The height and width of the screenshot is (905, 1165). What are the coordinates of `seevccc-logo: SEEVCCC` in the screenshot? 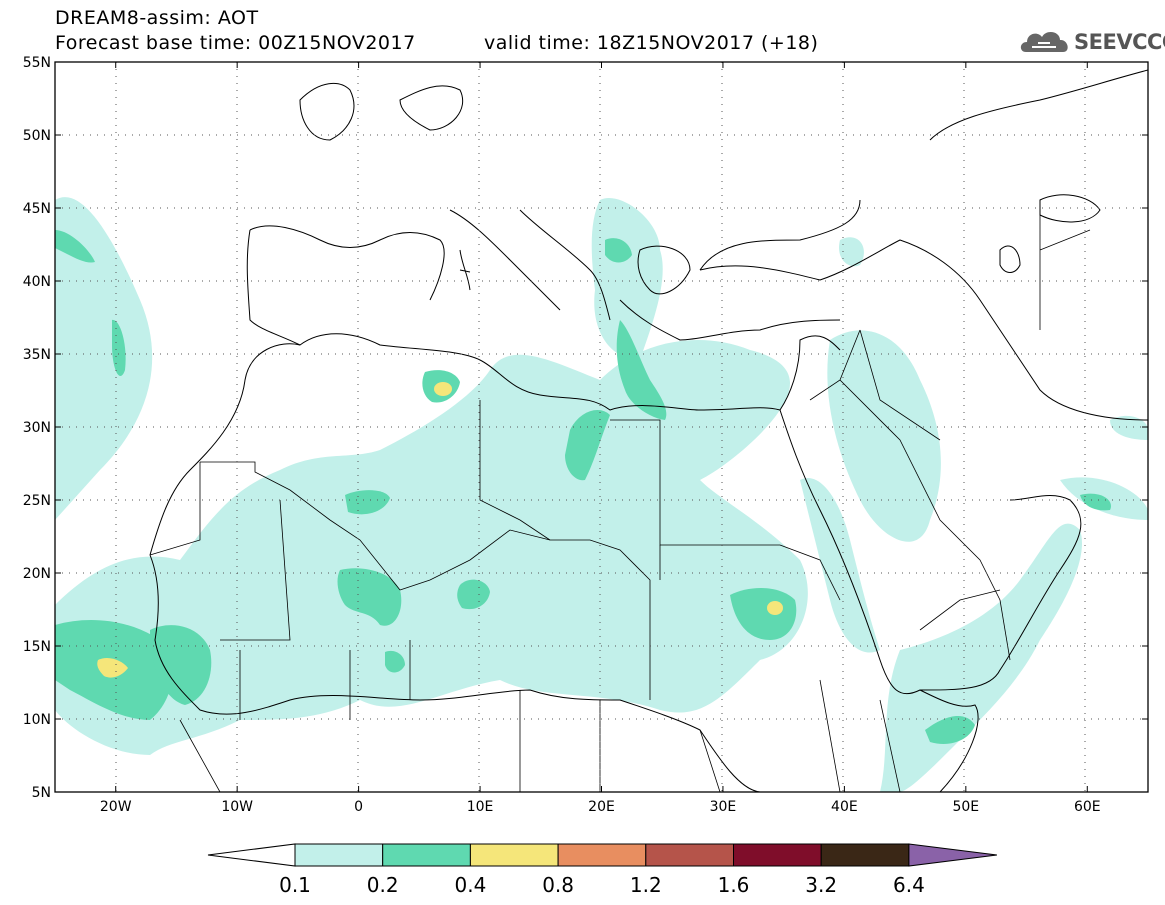 It's located at (1091, 41).